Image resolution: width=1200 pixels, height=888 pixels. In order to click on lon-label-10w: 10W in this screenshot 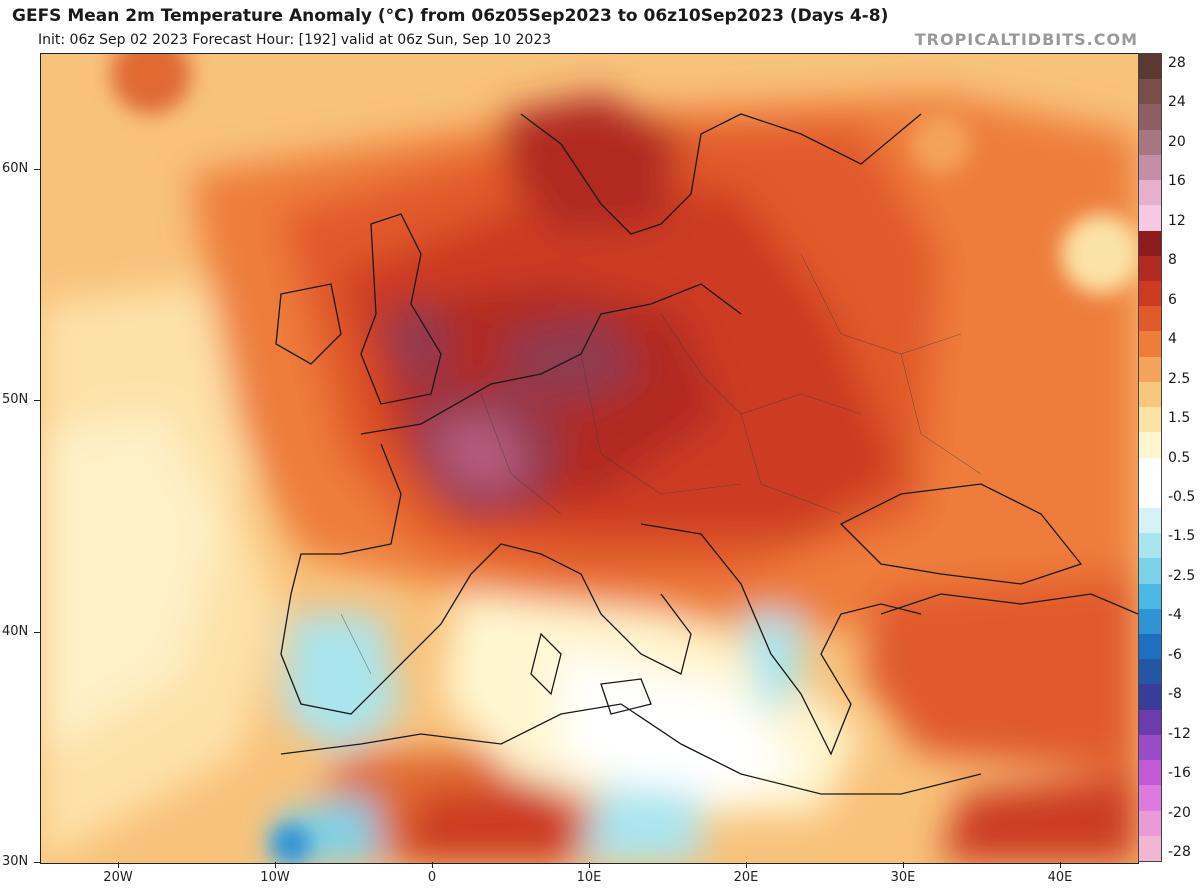, I will do `click(275, 877)`.